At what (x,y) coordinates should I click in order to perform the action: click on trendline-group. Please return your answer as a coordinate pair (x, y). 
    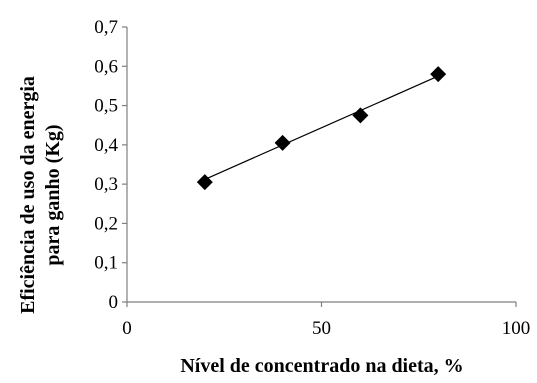
    Looking at the image, I should click on (321, 127).